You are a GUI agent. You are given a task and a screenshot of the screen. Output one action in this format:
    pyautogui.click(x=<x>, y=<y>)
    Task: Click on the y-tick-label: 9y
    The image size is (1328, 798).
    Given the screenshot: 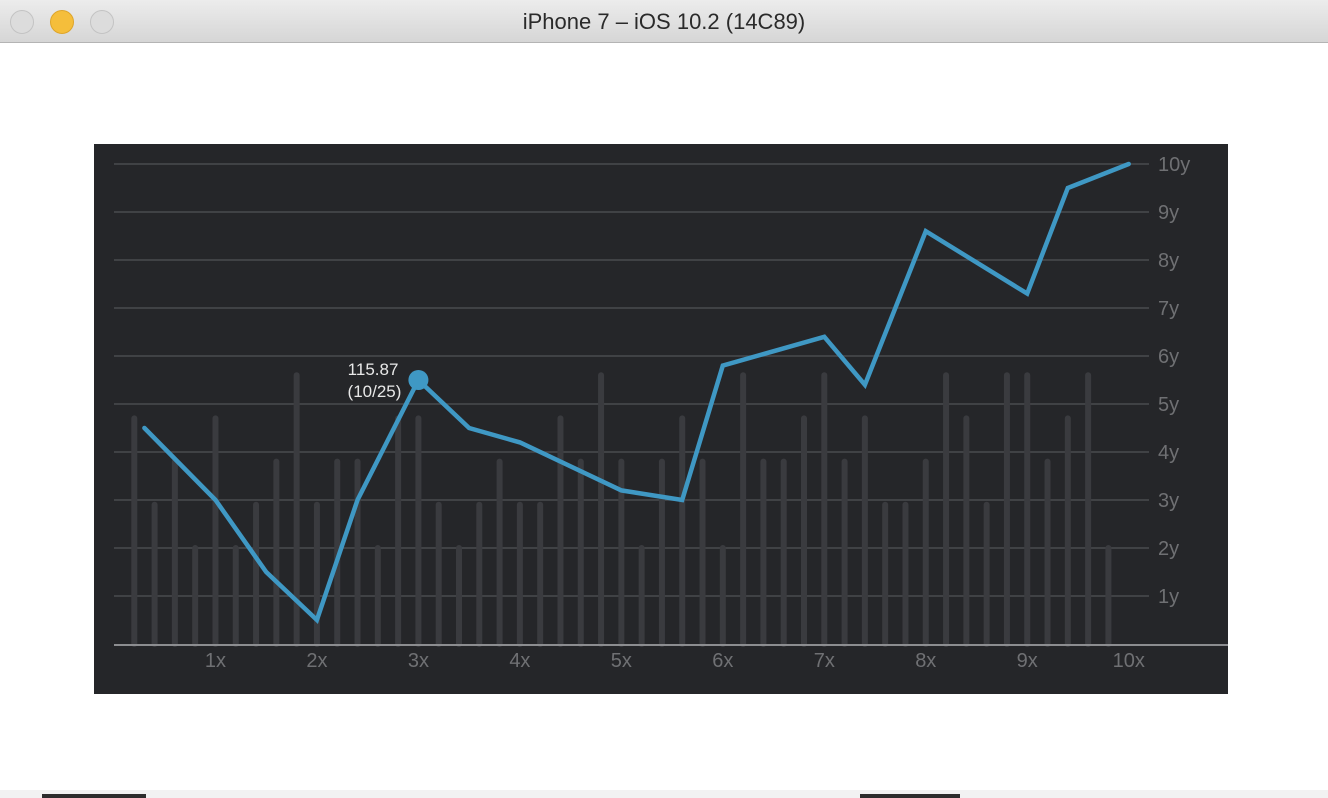 What is the action you would take?
    pyautogui.click(x=1168, y=213)
    